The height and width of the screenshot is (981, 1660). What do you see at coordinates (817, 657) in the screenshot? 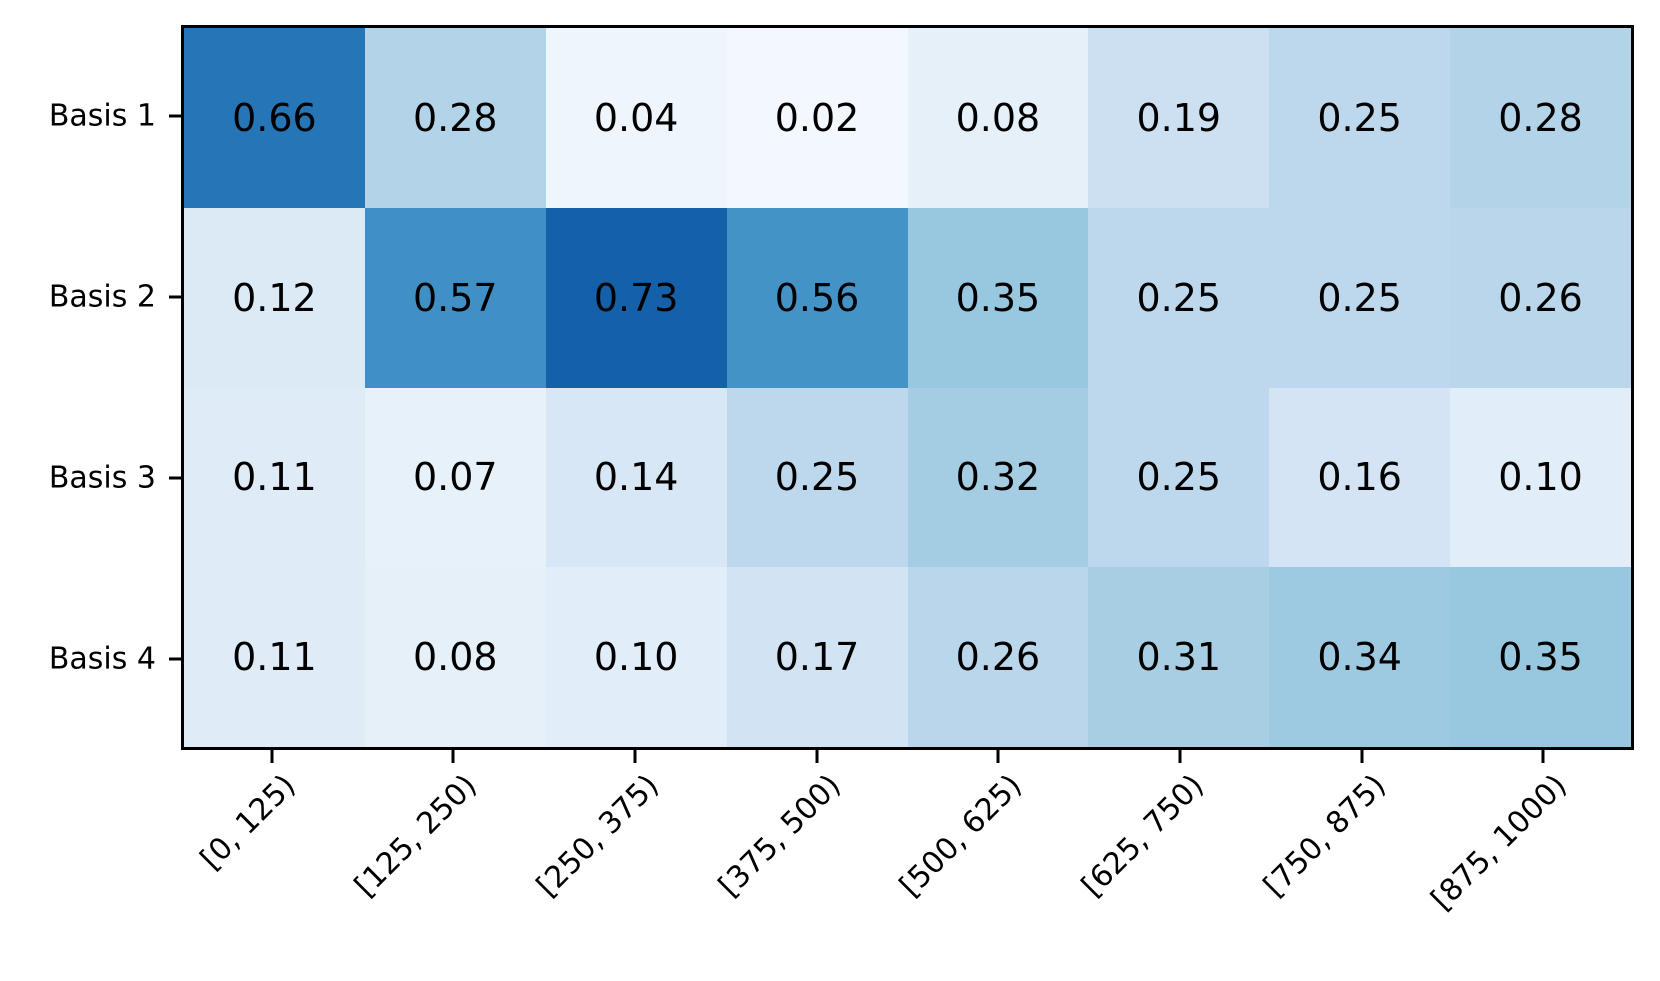
I see `heatmap-cell: 0.17` at bounding box center [817, 657].